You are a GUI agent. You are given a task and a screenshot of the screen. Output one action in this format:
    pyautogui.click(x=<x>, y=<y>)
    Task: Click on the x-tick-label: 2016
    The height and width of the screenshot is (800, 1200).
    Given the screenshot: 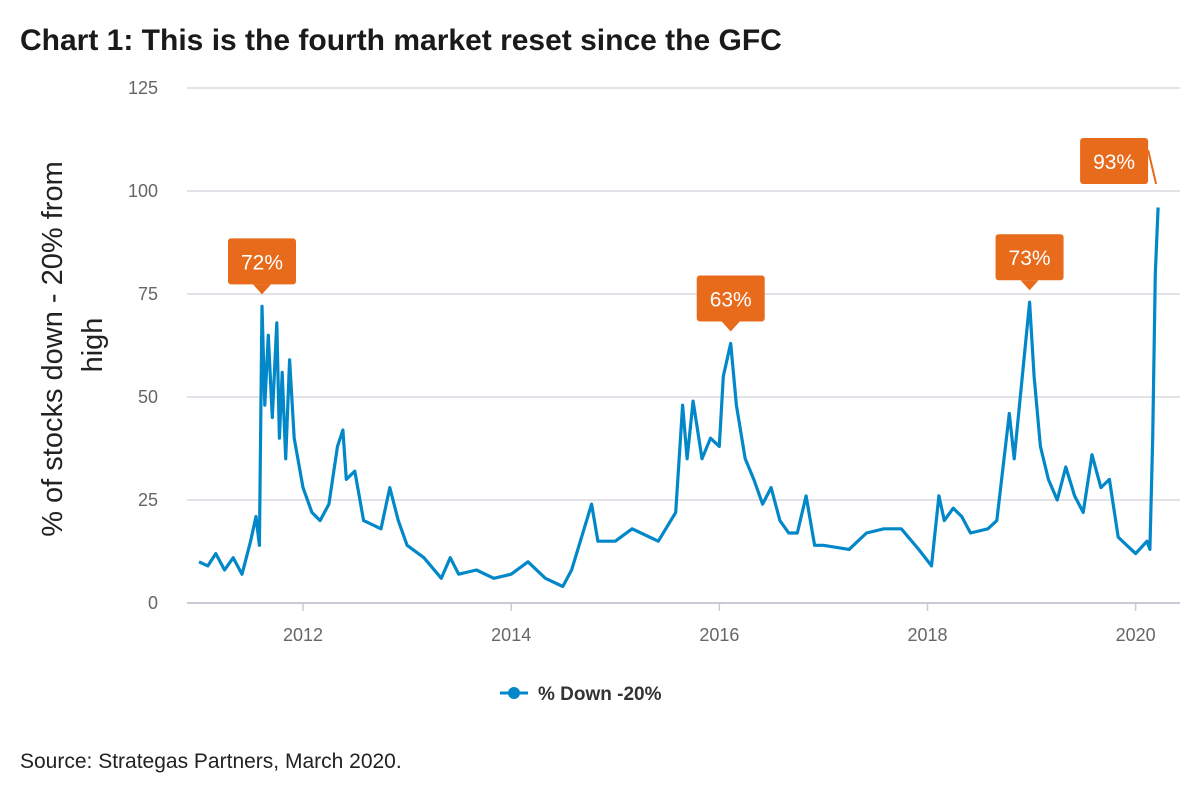 What is the action you would take?
    pyautogui.click(x=719, y=635)
    